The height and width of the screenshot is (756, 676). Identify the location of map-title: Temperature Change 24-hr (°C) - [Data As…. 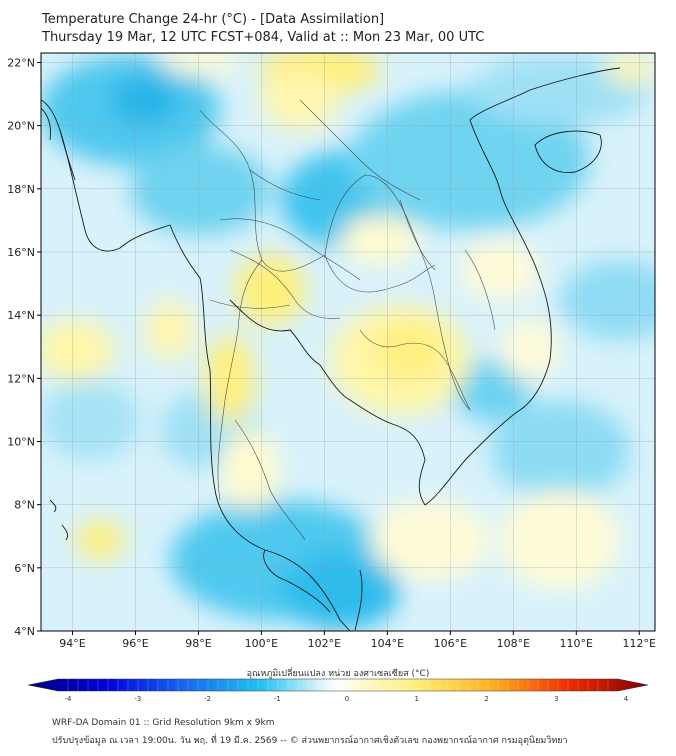
(213, 19).